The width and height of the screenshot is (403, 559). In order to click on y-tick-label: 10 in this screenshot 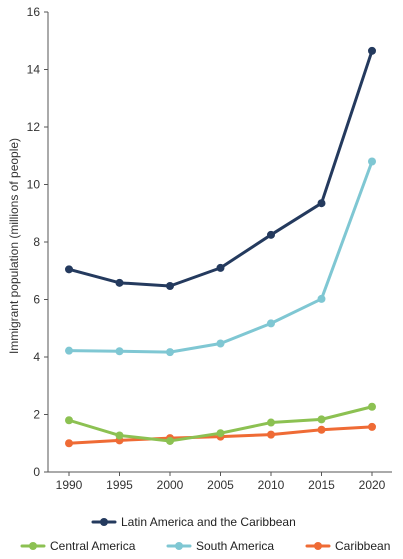, I will do `click(34, 185)`.